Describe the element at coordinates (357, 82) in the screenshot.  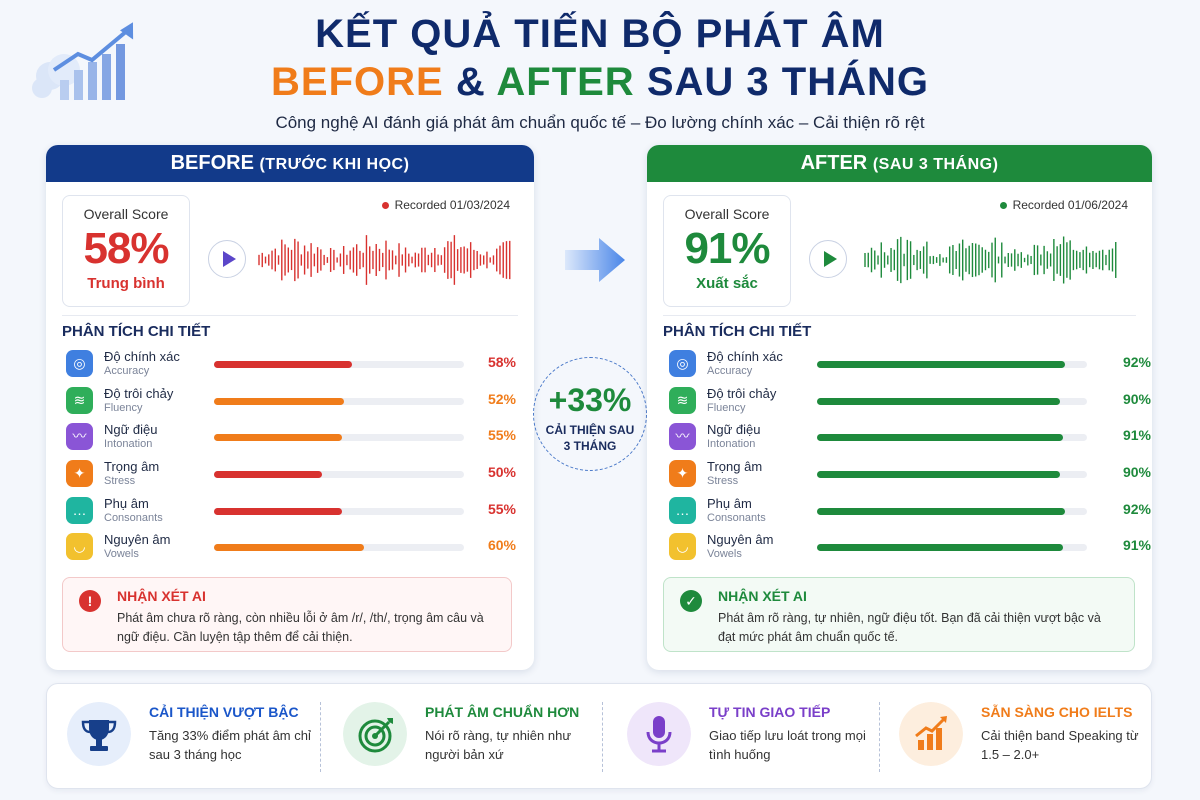
I see `title-before: BEFORE` at that location.